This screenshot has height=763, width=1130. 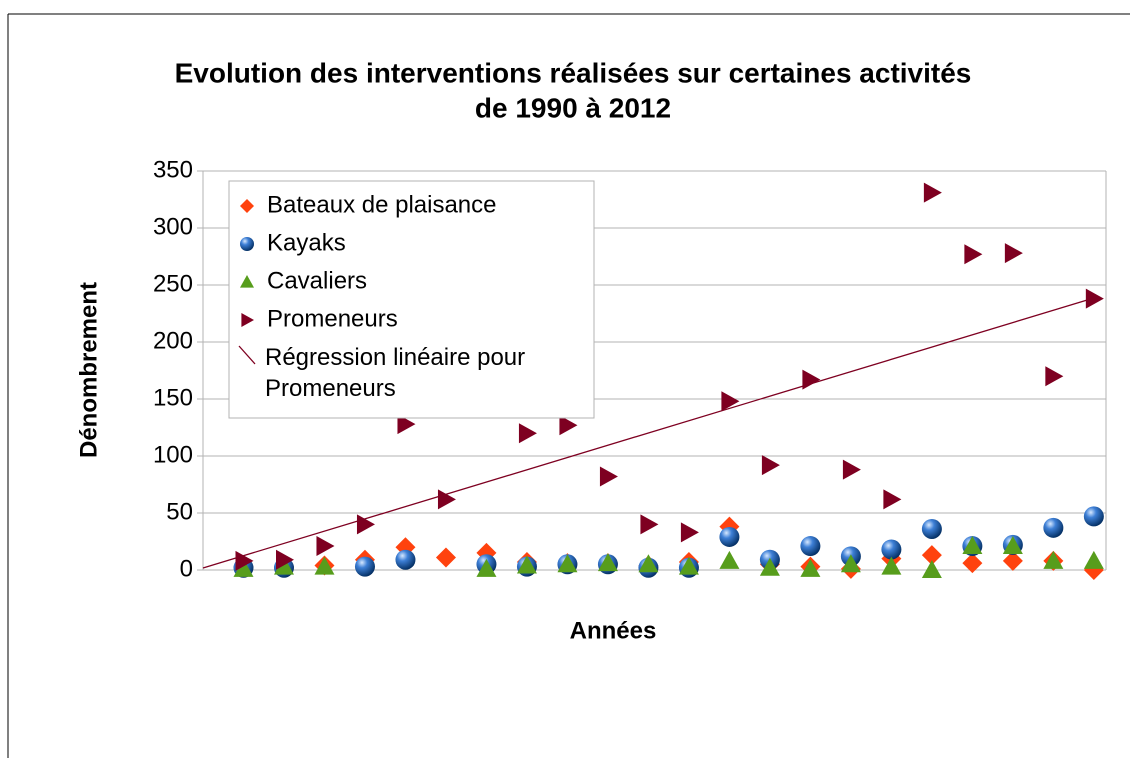 What do you see at coordinates (317, 280) in the screenshot?
I see `legend-label: Cavaliers` at bounding box center [317, 280].